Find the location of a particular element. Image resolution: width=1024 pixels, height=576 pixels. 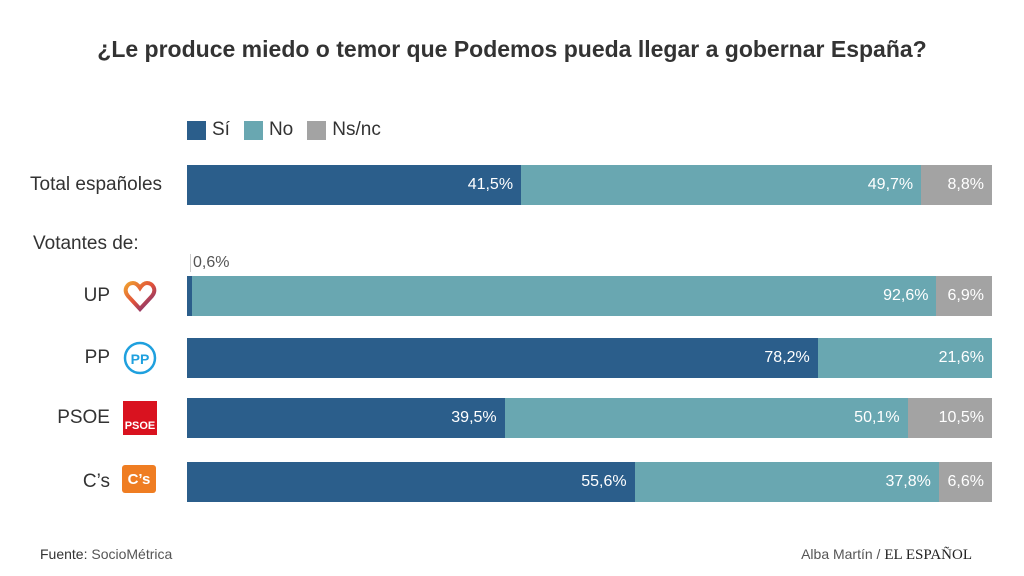

up-heart-logo-icon is located at coordinates (140, 296).